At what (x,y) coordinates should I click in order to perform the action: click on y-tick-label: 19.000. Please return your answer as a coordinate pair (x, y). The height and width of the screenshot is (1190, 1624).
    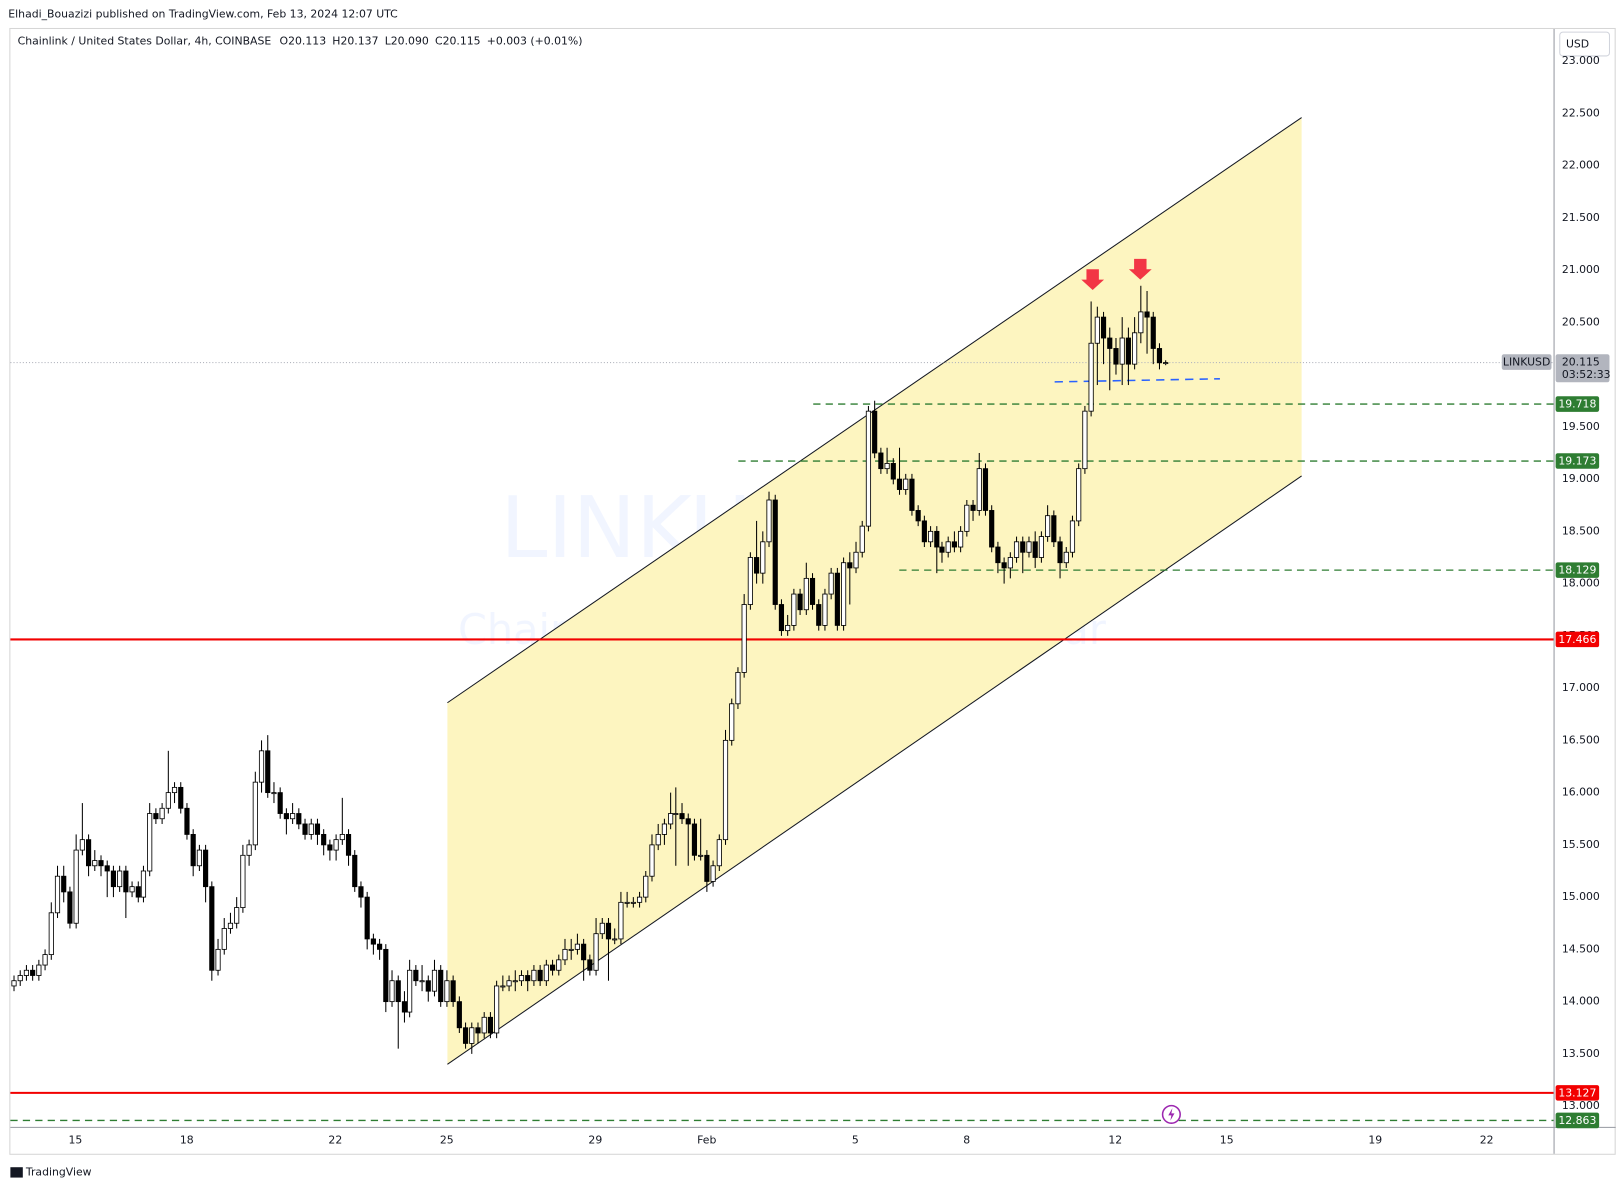
    Looking at the image, I should click on (1581, 478).